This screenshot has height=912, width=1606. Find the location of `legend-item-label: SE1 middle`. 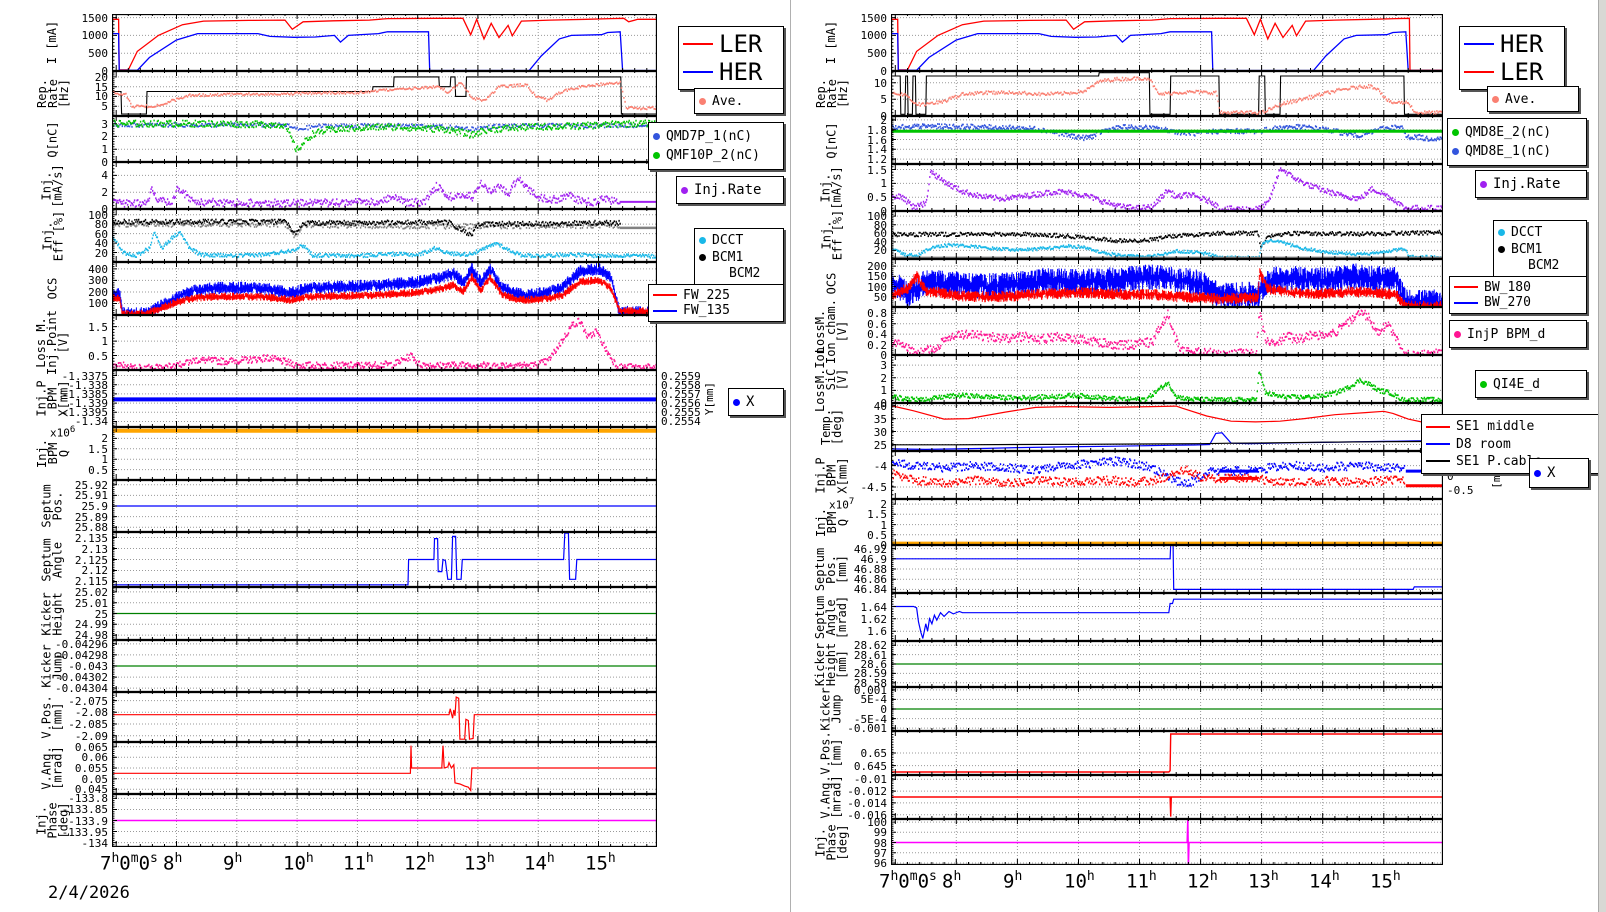

legend-item-label: SE1 middle is located at coordinates (1495, 427).